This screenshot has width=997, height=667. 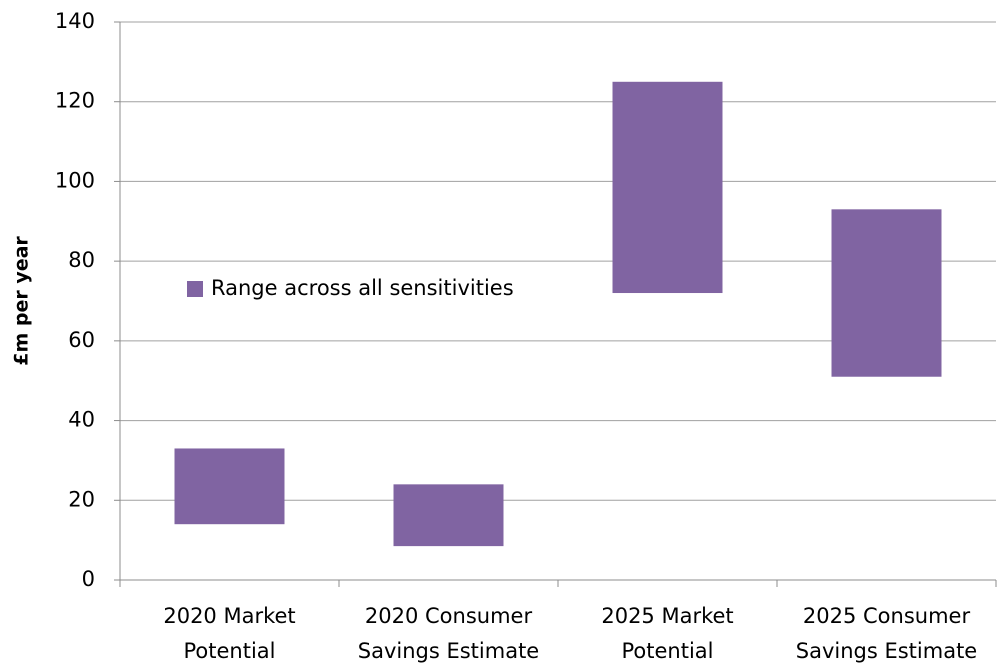 I want to click on x-tick-label-line: 2025 Consumer, so click(x=887, y=616).